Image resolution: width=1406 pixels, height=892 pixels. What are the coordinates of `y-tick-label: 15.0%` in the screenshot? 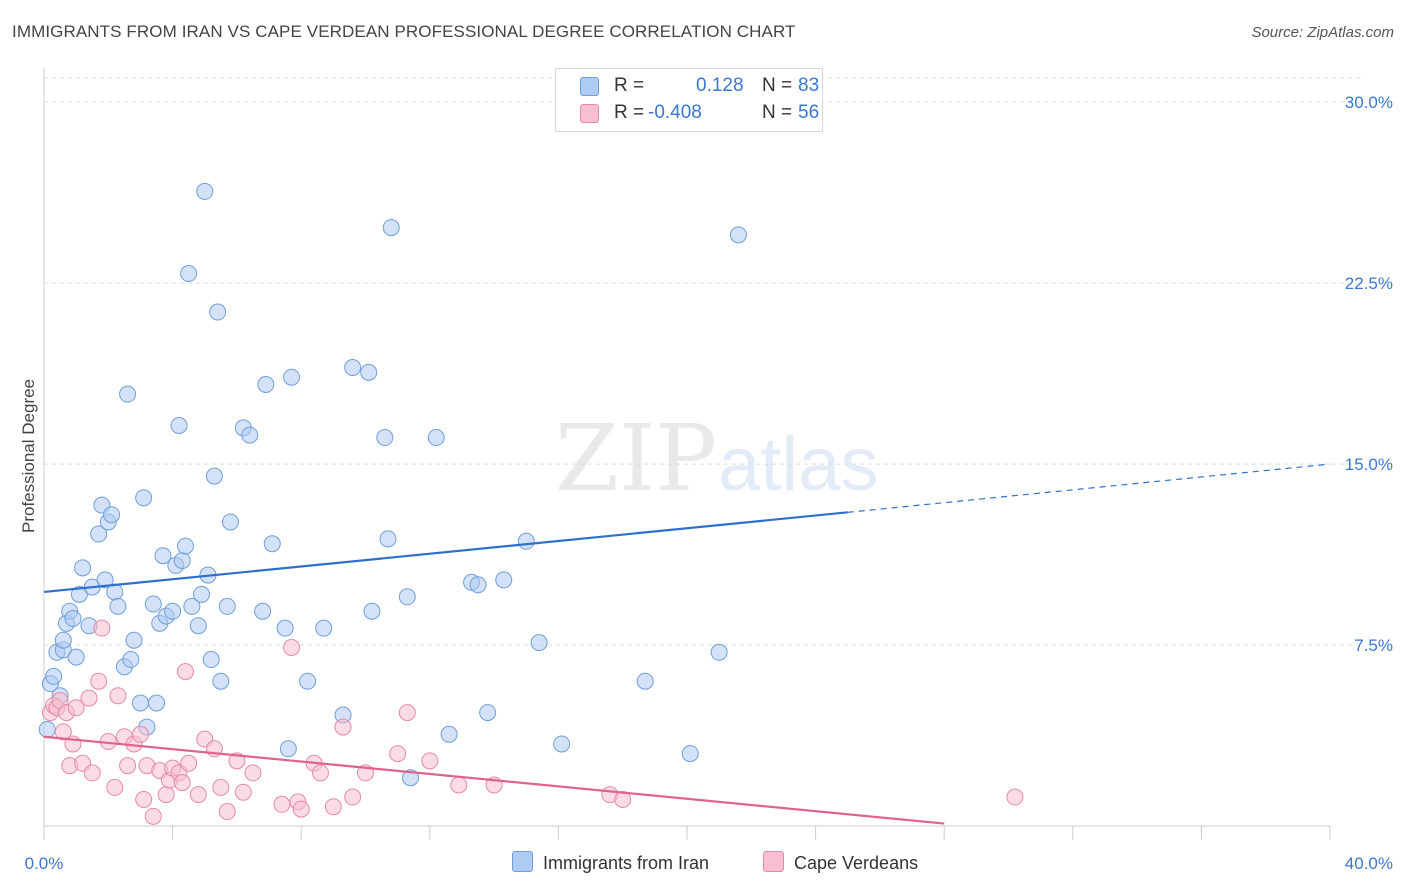 It's located at (1369, 464).